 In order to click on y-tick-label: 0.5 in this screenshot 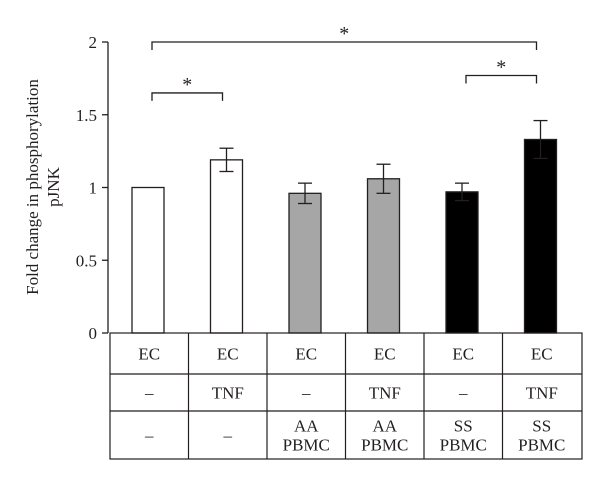, I will do `click(86, 260)`.